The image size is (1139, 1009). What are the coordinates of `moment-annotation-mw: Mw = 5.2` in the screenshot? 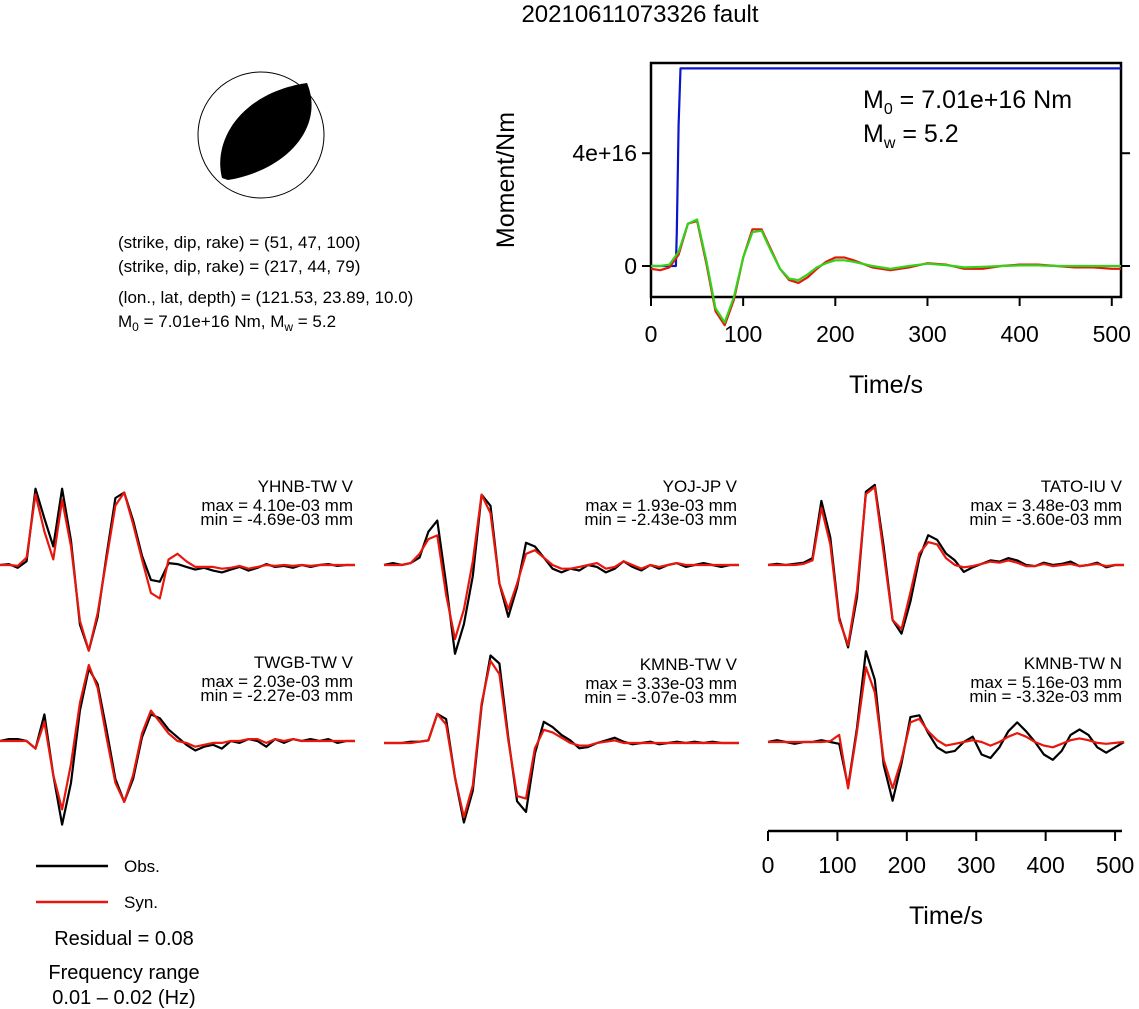 It's located at (911, 136).